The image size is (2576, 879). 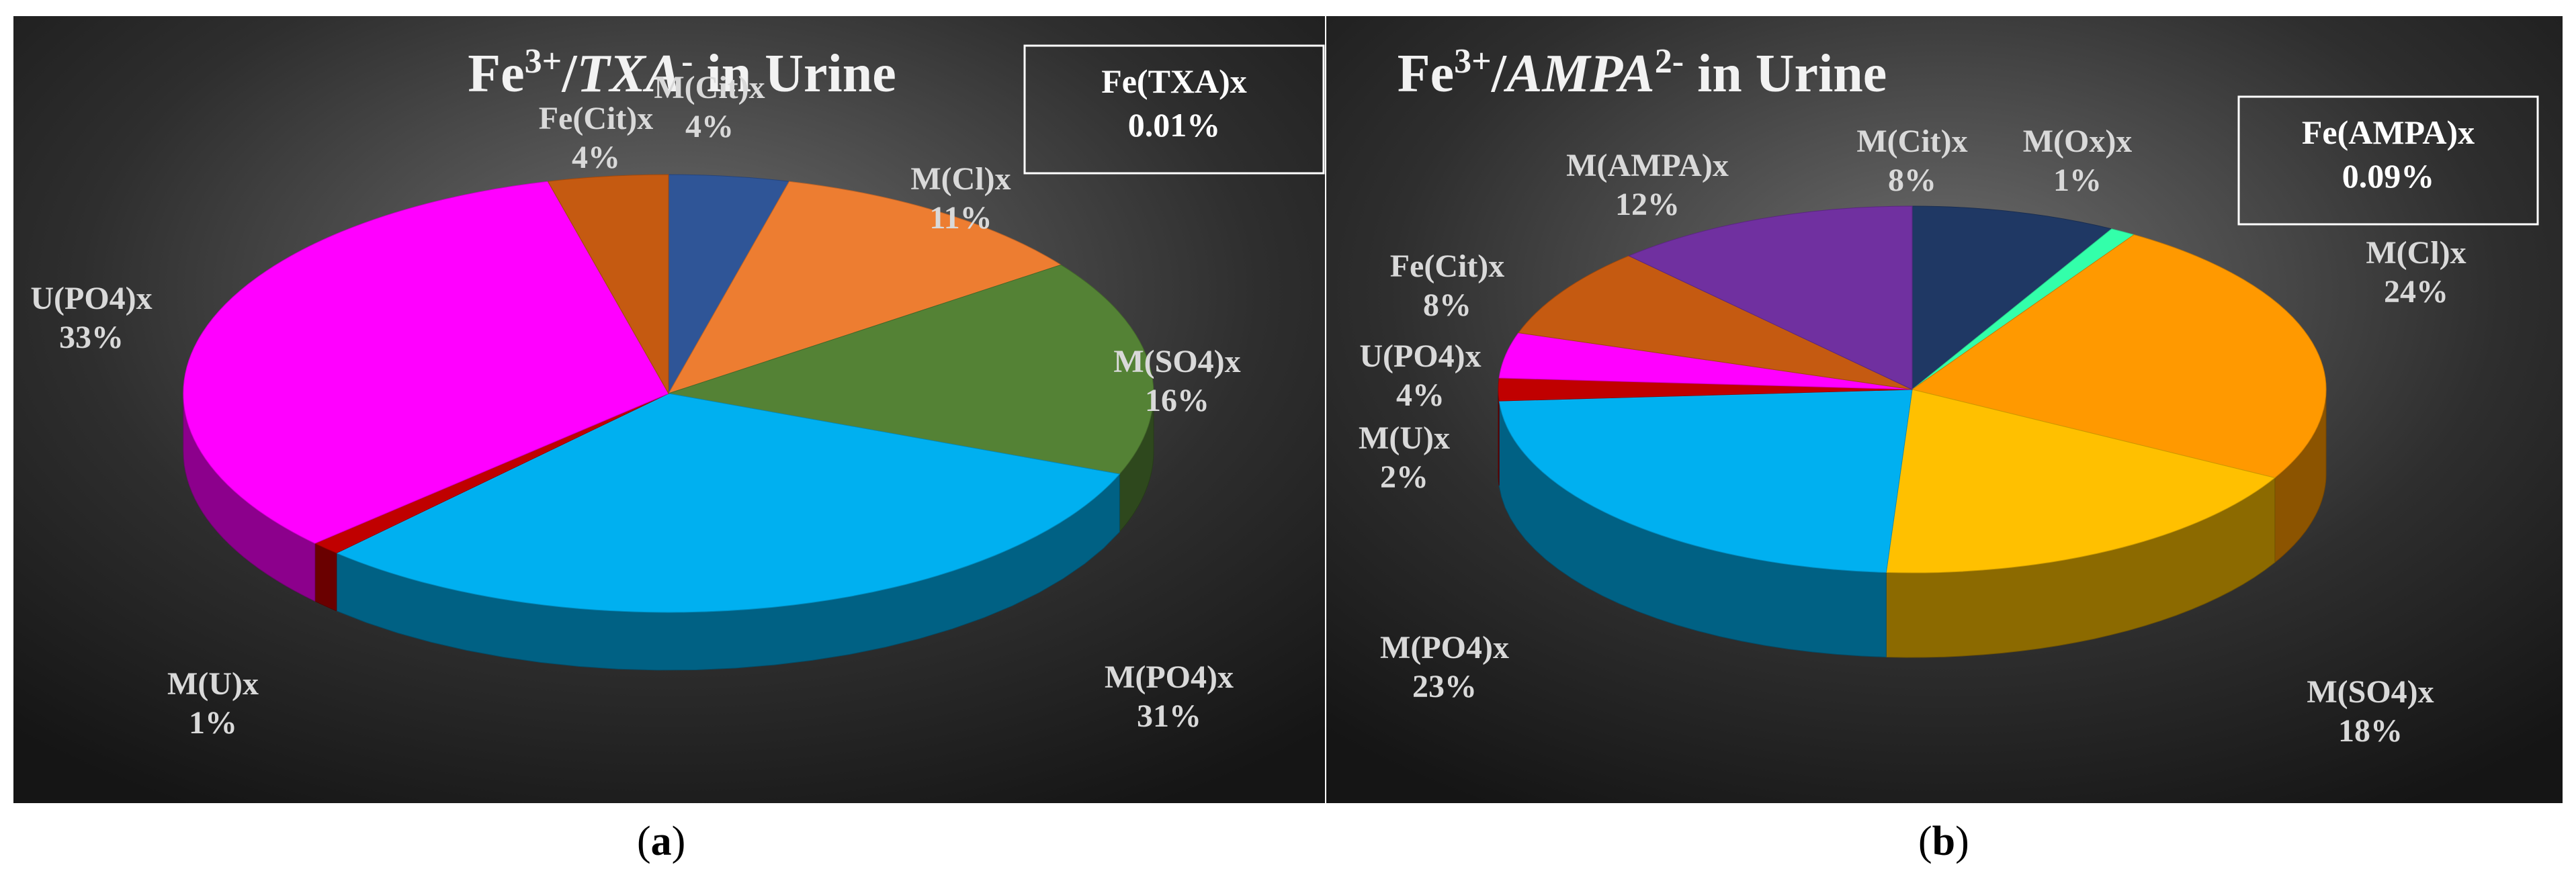 I want to click on note-box: Fe(TXA)x 0.01%, so click(x=1174, y=109).